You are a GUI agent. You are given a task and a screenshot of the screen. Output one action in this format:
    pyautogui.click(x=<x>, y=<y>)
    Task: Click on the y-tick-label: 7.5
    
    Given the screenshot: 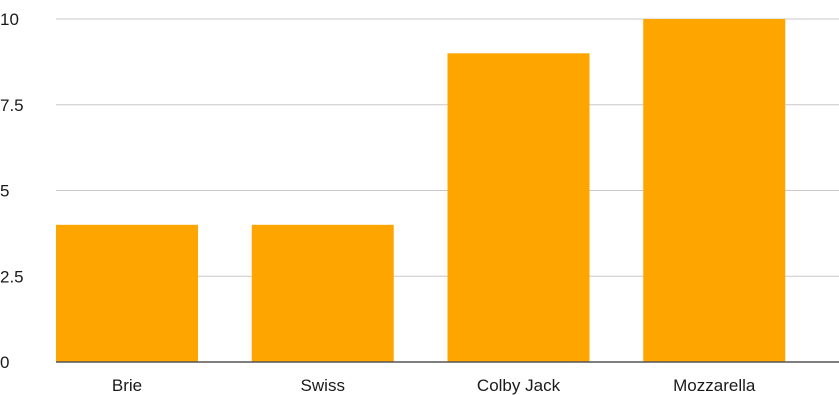 What is the action you would take?
    pyautogui.click(x=12, y=105)
    